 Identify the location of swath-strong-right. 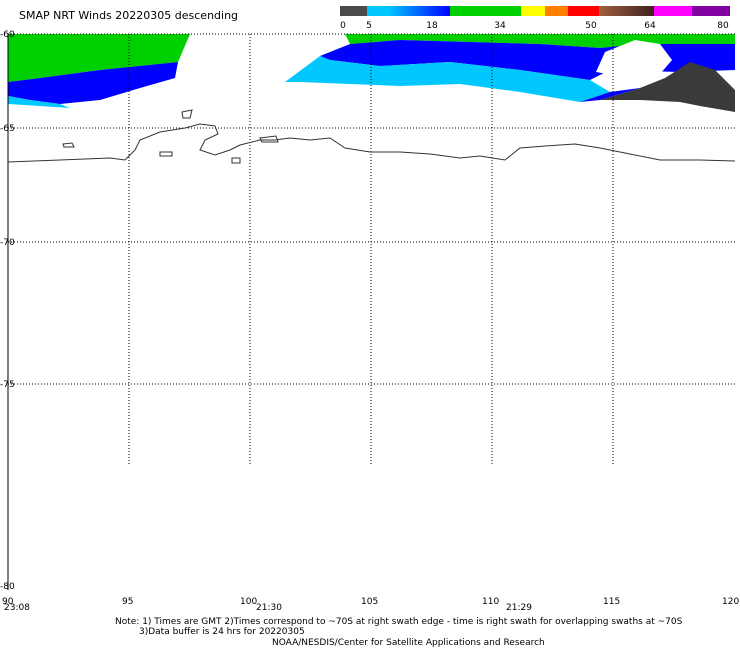
(540, 41).